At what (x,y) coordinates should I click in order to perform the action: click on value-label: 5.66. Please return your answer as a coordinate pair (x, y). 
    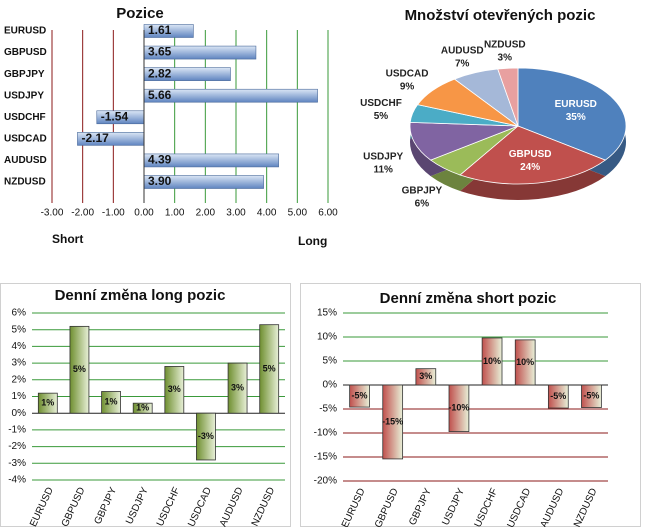
    Looking at the image, I should click on (160, 95).